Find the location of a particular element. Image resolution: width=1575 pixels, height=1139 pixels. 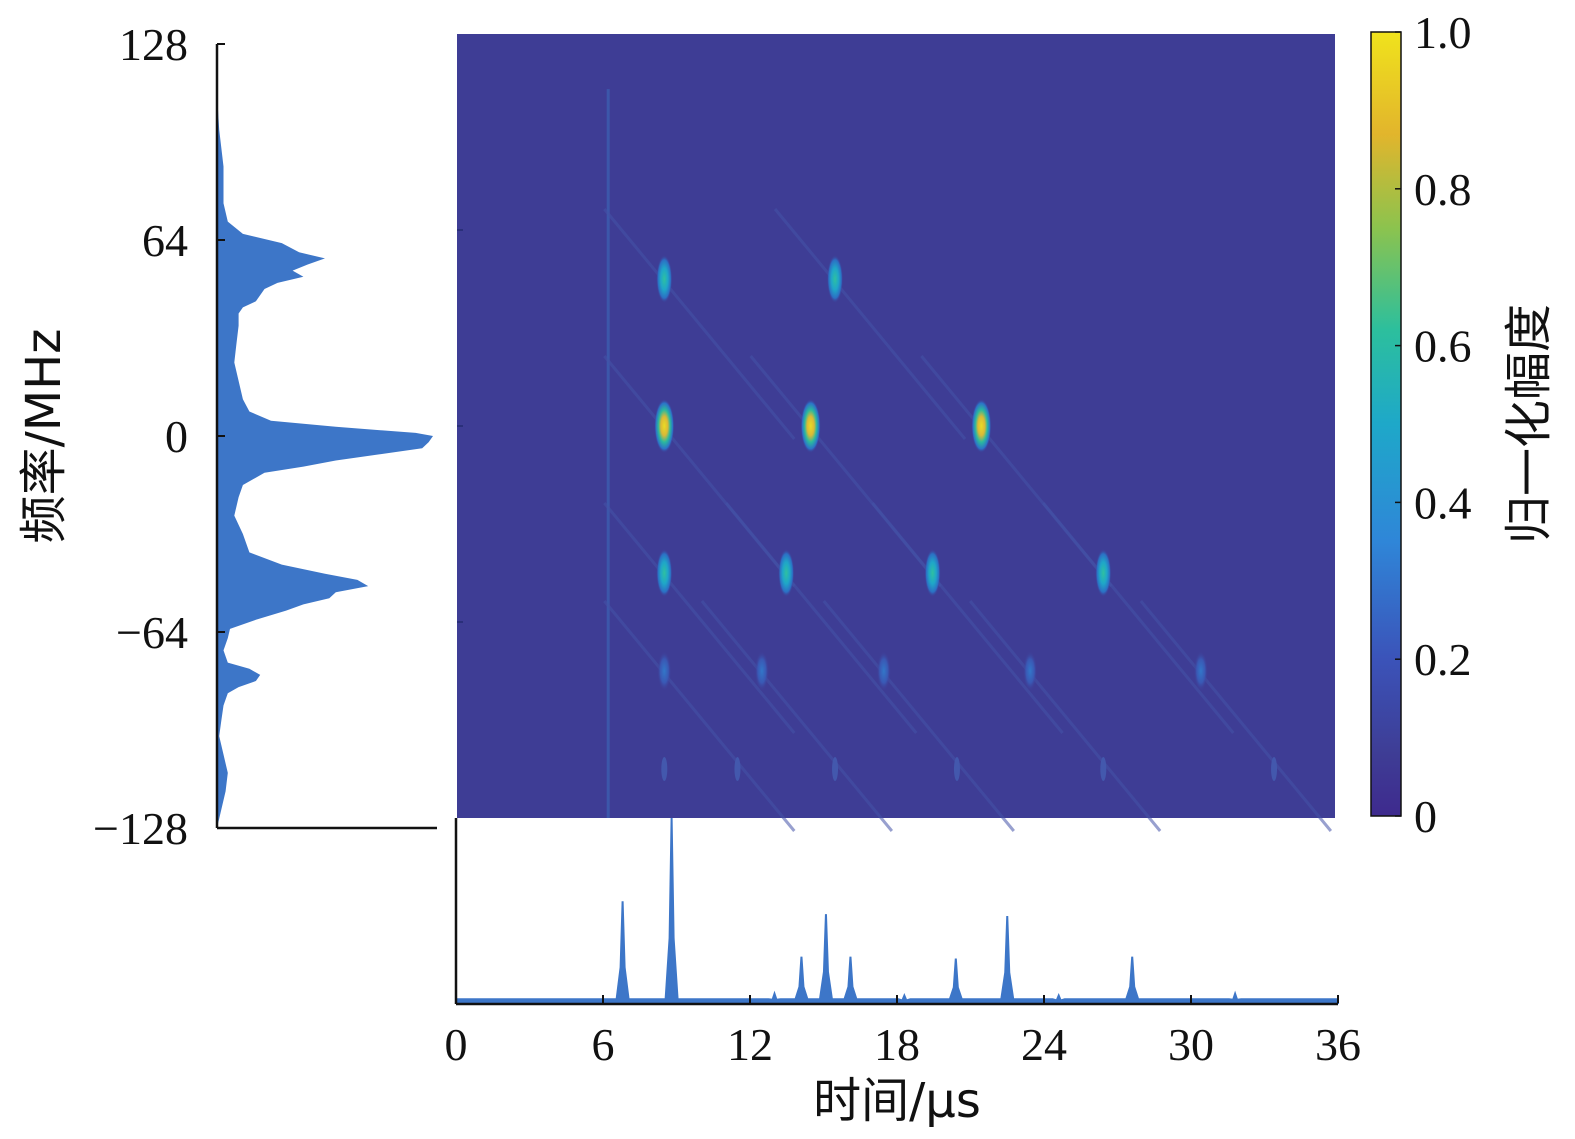

time-tick-label: 6 is located at coordinates (603, 1044).